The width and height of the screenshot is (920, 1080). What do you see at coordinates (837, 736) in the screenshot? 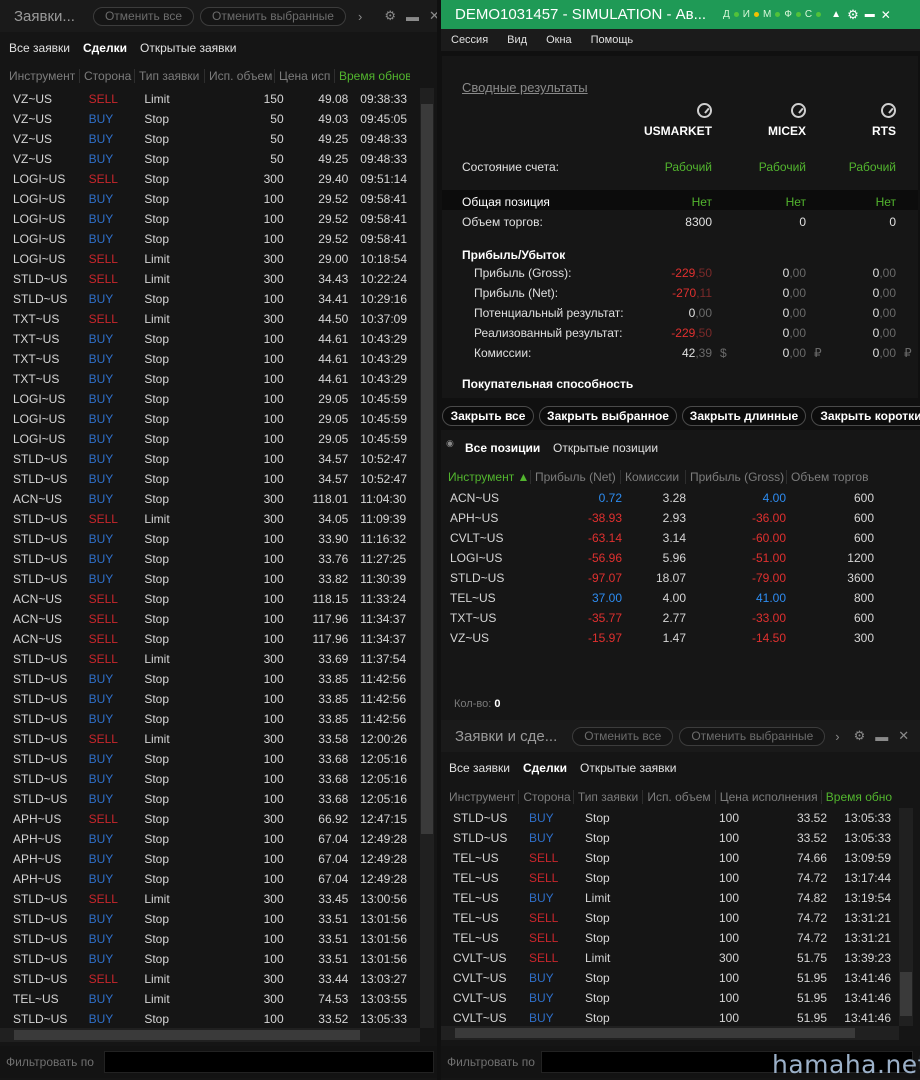
I see `chevron-right-icon: ›` at bounding box center [837, 736].